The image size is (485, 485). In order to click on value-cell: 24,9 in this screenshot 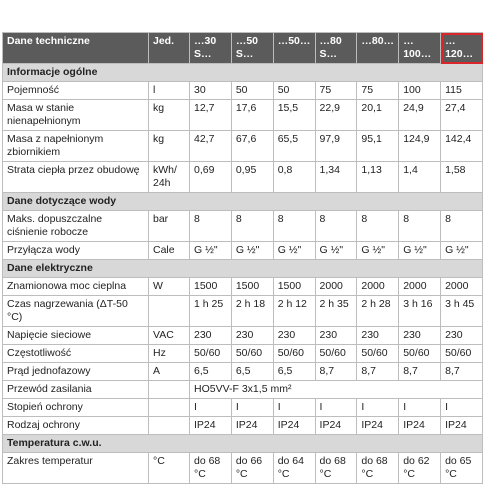, I will do `click(420, 115)`.